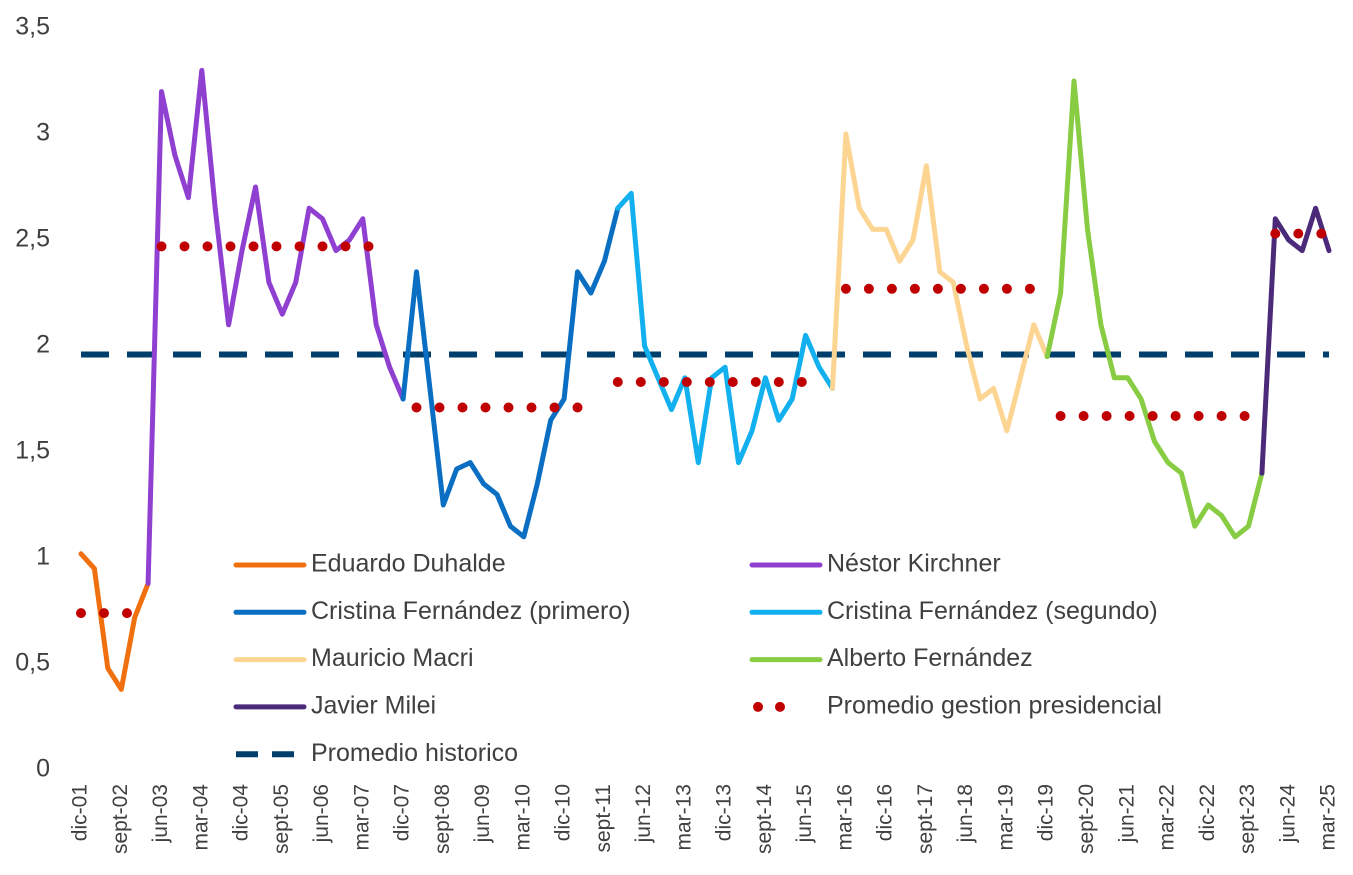 This screenshot has height=875, width=1353. Describe the element at coordinates (1086, 819) in the screenshot. I see `x-tick-label: sept-20` at that location.